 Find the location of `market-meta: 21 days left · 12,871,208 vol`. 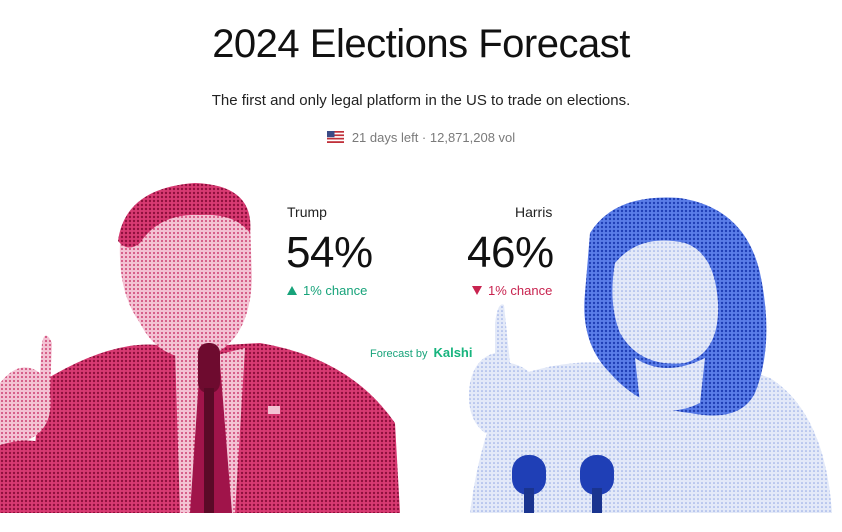

market-meta: 21 days left · 12,871,208 vol is located at coordinates (421, 137).